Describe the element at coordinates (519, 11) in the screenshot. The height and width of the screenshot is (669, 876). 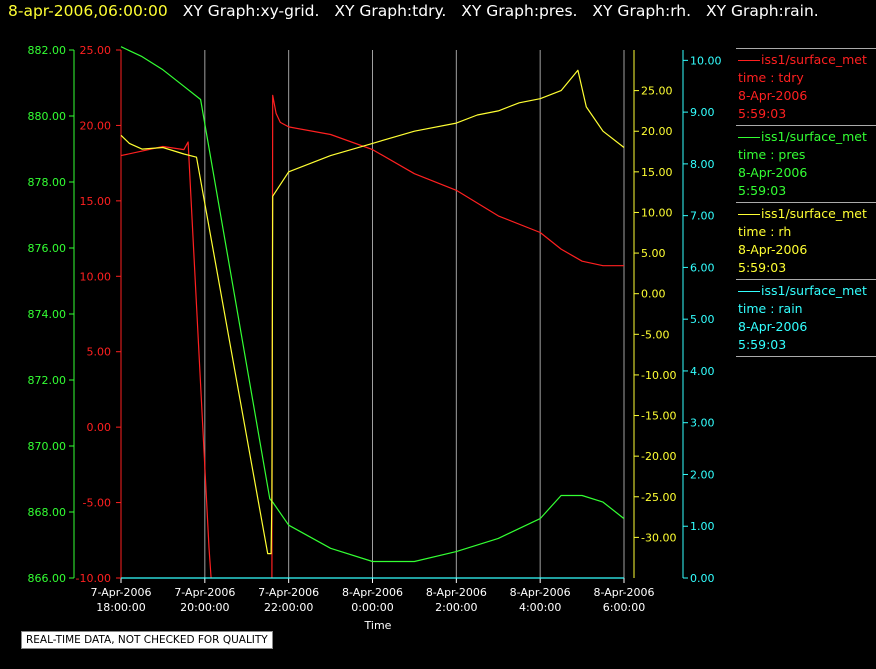
I see `graph-title-pres: XY Graph:pres.` at that location.